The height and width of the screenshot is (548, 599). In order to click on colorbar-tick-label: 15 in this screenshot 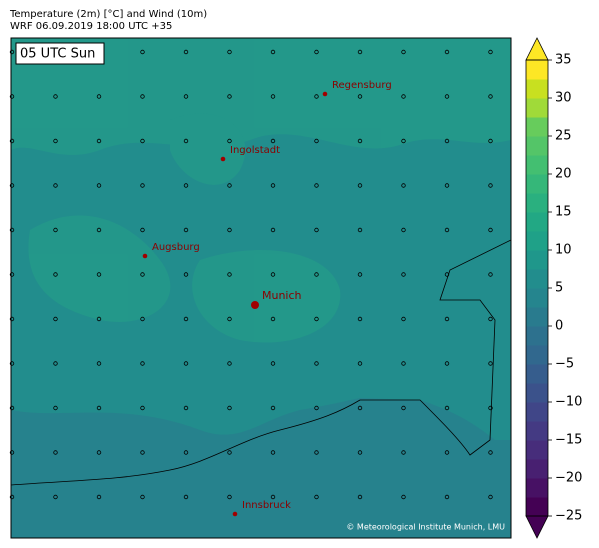, I will do `click(563, 212)`.